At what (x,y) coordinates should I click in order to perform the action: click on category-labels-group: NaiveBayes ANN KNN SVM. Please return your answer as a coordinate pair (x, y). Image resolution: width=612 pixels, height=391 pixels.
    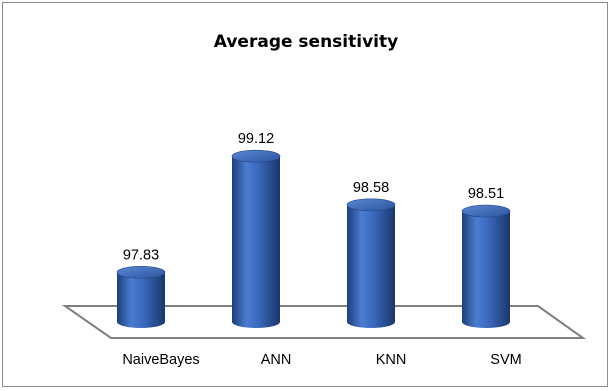
    Looking at the image, I should click on (321, 360).